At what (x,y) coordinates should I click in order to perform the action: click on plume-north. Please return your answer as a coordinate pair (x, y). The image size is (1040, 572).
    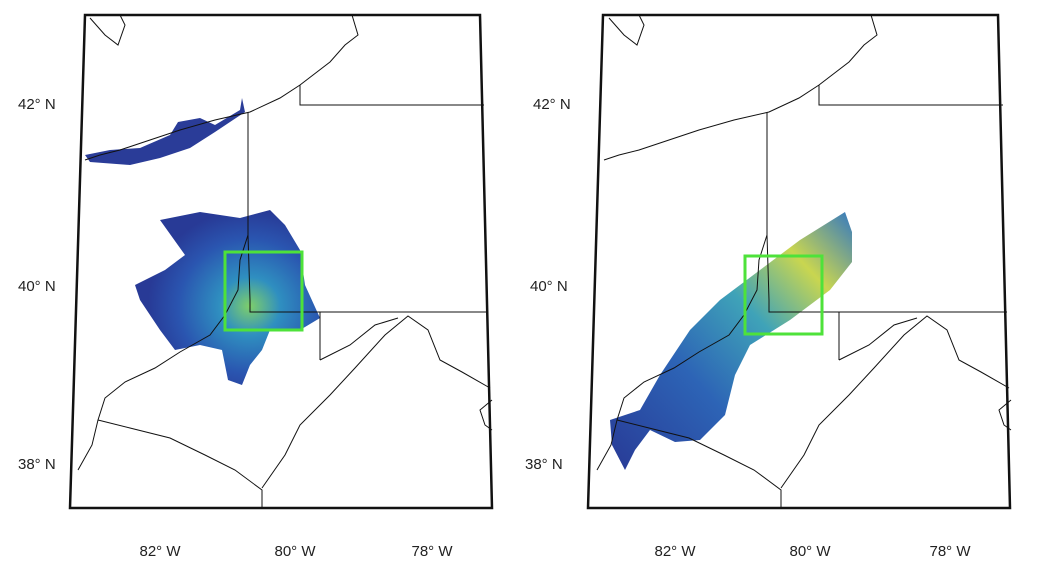
    Looking at the image, I should click on (165, 131).